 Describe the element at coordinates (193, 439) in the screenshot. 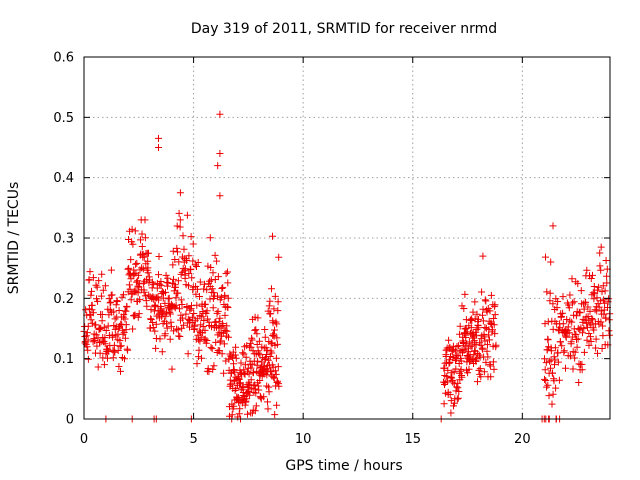

I see `x-tick-label: 5` at that location.